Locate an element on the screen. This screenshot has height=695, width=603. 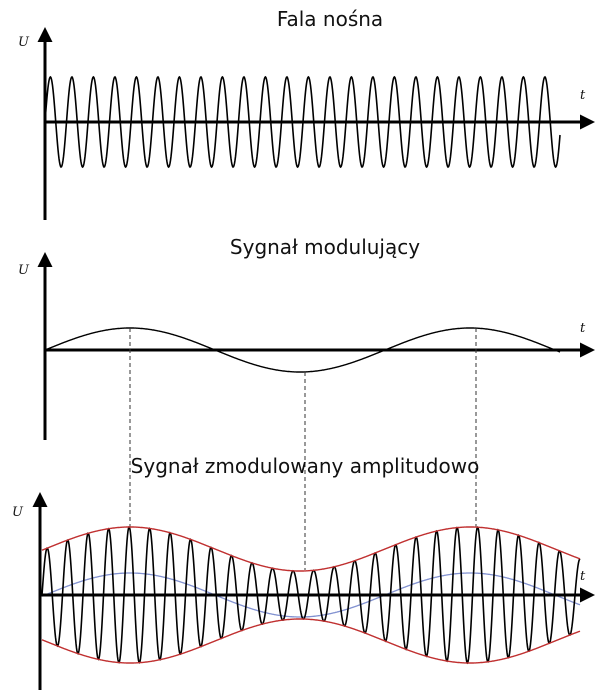
modulating-reference is located at coordinates (311, 595).